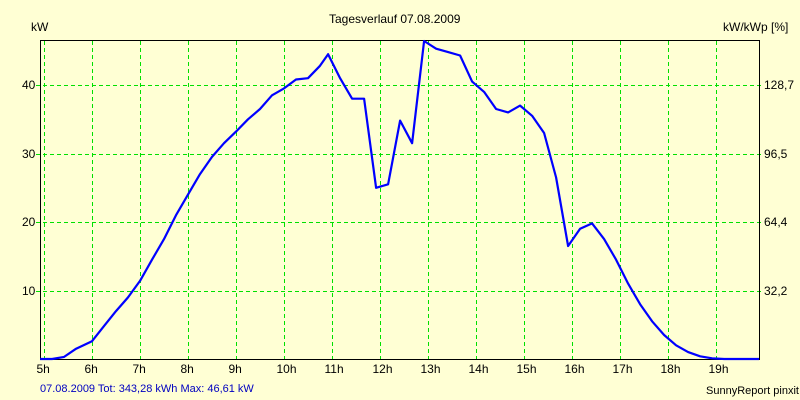 The width and height of the screenshot is (800, 400). I want to click on x-tick-label: 9h, so click(235, 369).